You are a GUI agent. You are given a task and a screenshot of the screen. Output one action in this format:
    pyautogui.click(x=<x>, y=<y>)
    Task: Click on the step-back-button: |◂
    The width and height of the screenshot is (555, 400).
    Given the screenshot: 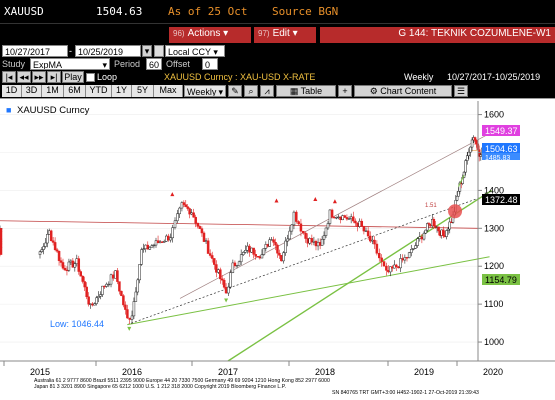 What is the action you would take?
    pyautogui.click(x=9, y=77)
    